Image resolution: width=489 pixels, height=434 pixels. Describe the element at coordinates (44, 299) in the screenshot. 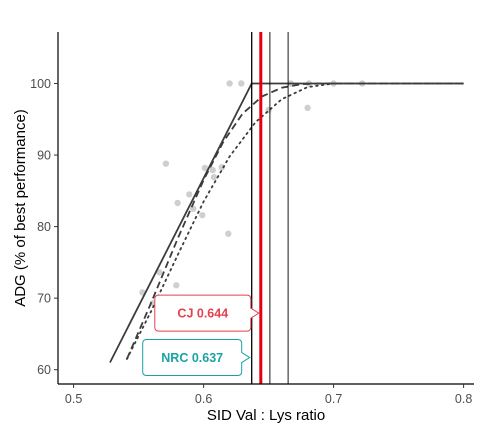

I see `y-tick-label: 70` at that location.